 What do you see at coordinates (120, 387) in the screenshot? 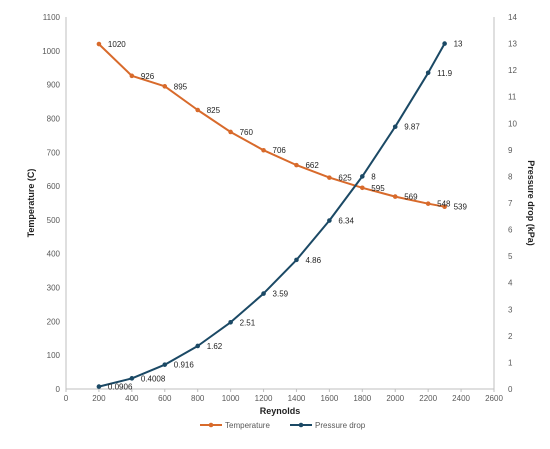
I see `data-label: 0.0906` at bounding box center [120, 387].